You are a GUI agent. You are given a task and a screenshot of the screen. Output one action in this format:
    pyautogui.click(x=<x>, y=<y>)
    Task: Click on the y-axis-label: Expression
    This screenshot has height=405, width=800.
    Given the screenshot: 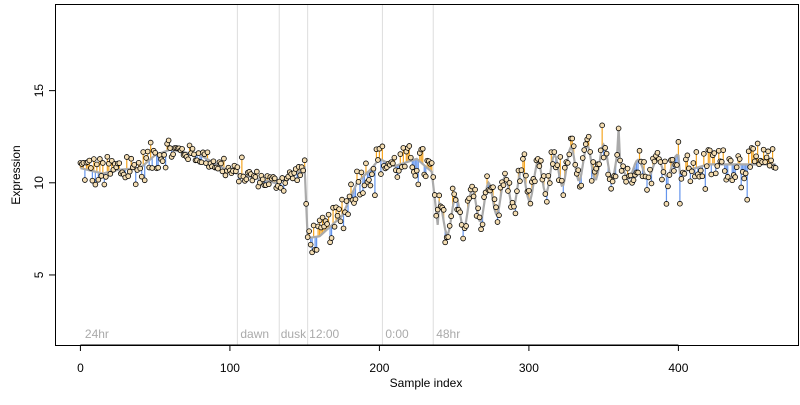 What is the action you would take?
    pyautogui.click(x=16, y=174)
    